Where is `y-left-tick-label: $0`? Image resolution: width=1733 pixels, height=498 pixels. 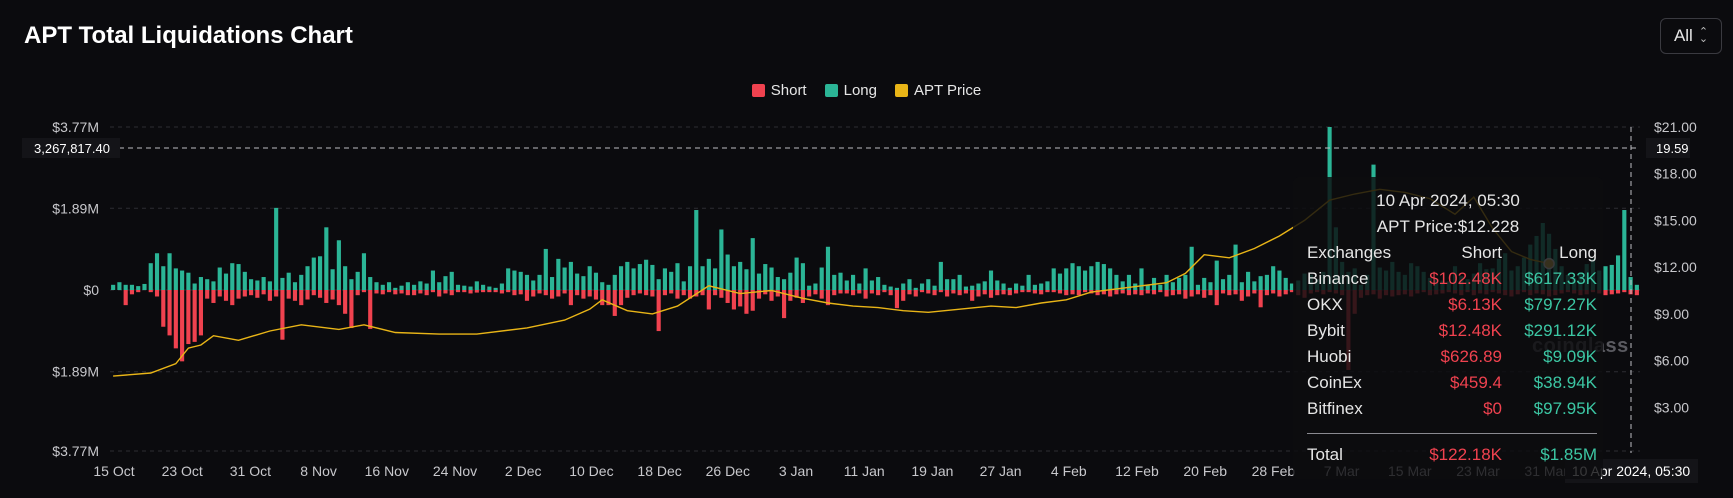
y-left-tick-label: $0 is located at coordinates (91, 290).